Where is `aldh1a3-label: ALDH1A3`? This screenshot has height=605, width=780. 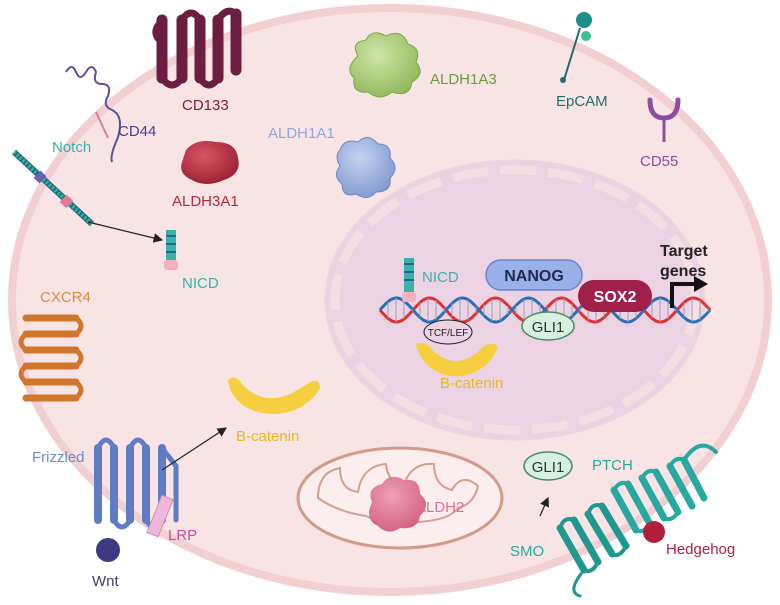
aldh1a3-label: ALDH1A3 is located at coordinates (463, 79).